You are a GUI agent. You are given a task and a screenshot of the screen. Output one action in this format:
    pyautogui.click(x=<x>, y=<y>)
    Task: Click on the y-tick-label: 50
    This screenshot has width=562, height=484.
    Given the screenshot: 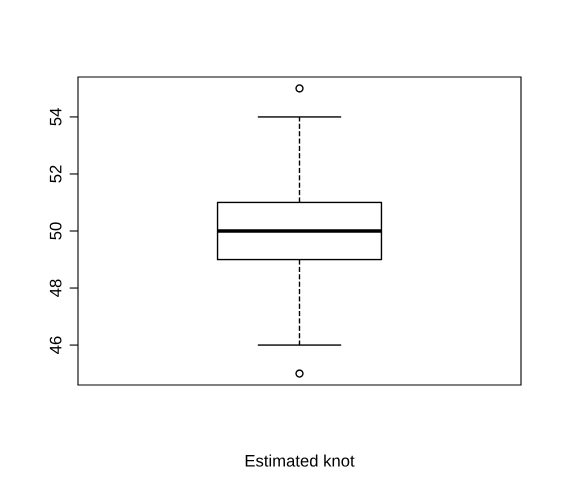 What is the action you would take?
    pyautogui.click(x=56, y=231)
    